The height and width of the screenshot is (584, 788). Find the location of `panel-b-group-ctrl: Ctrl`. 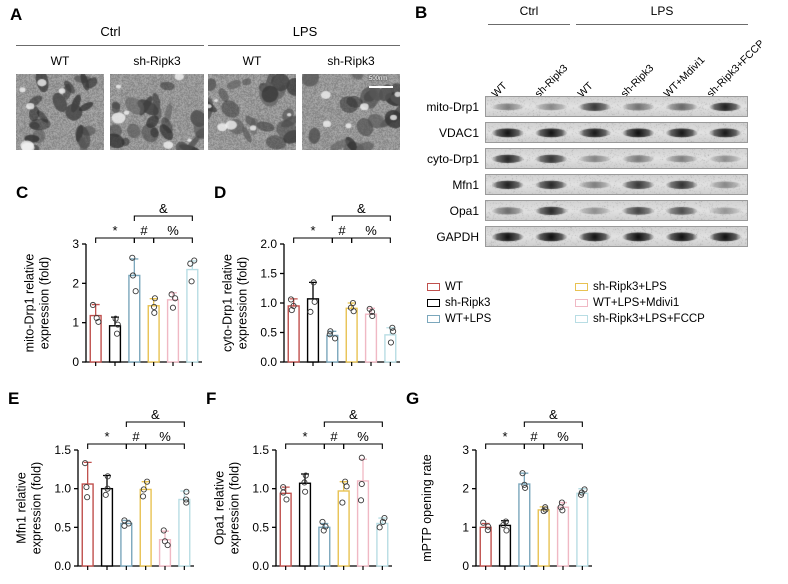

panel-b-group-ctrl: Ctrl is located at coordinates (529, 11).